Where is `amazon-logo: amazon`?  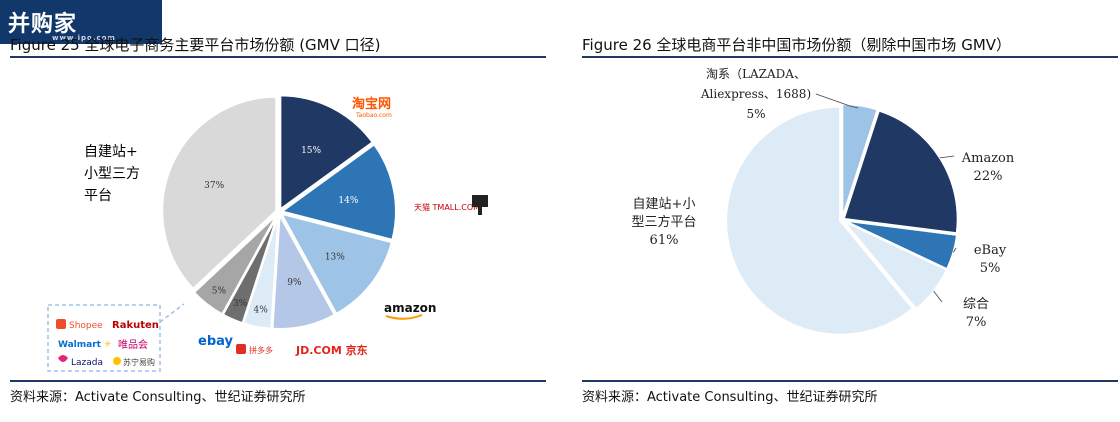 amazon-logo: amazon is located at coordinates (410, 308).